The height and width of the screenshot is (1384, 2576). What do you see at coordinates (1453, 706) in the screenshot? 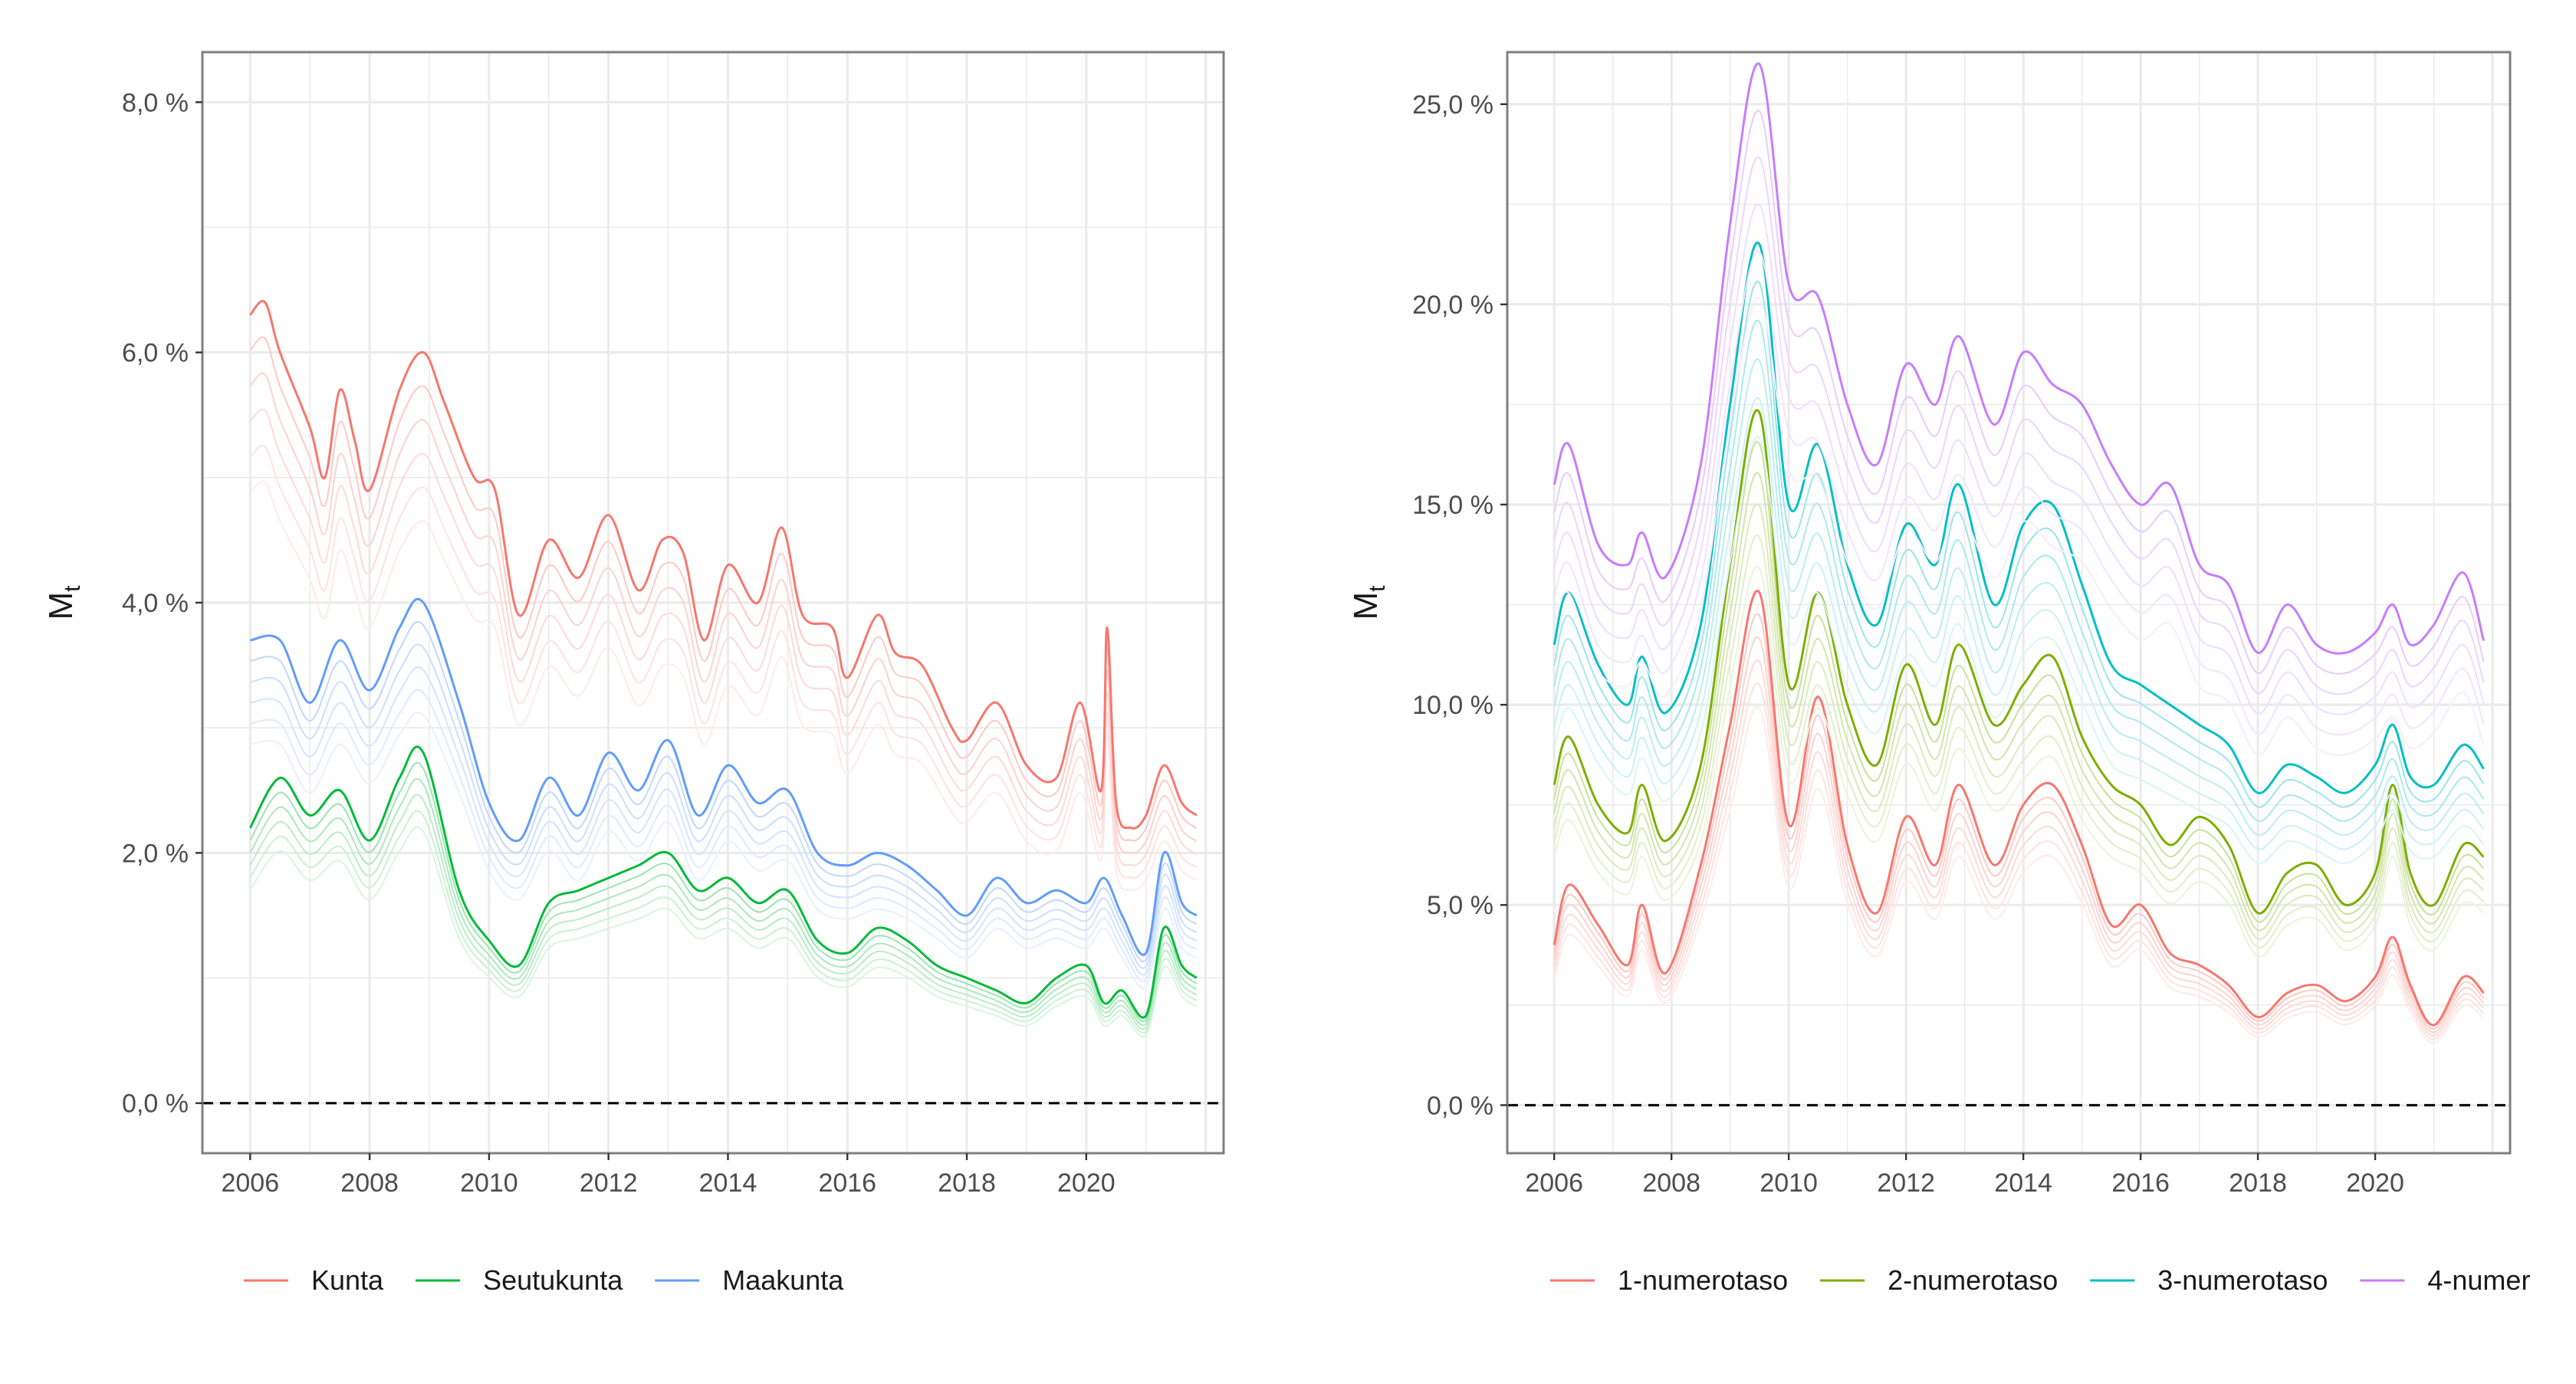
I see `y-tick-label: 10,0 %` at bounding box center [1453, 706].